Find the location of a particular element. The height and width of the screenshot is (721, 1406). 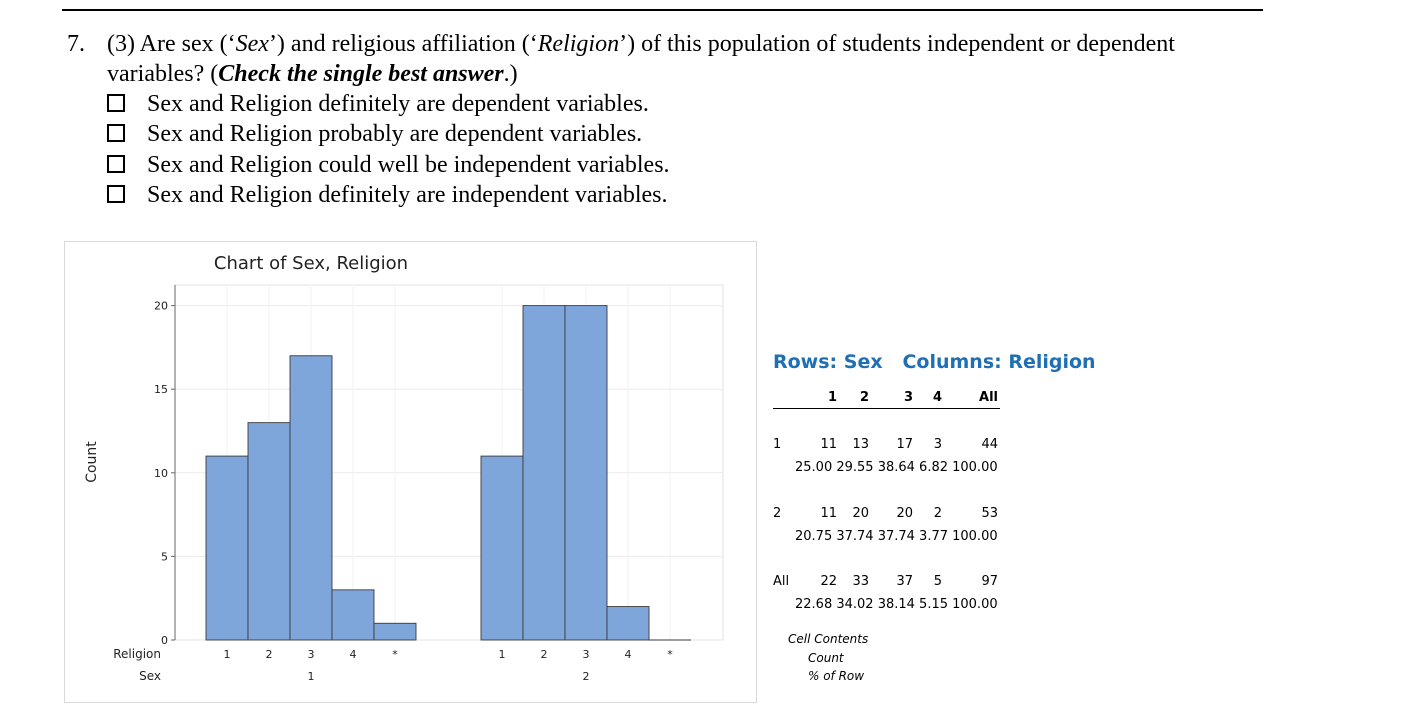

count-cell: 13 is located at coordinates (860, 444).